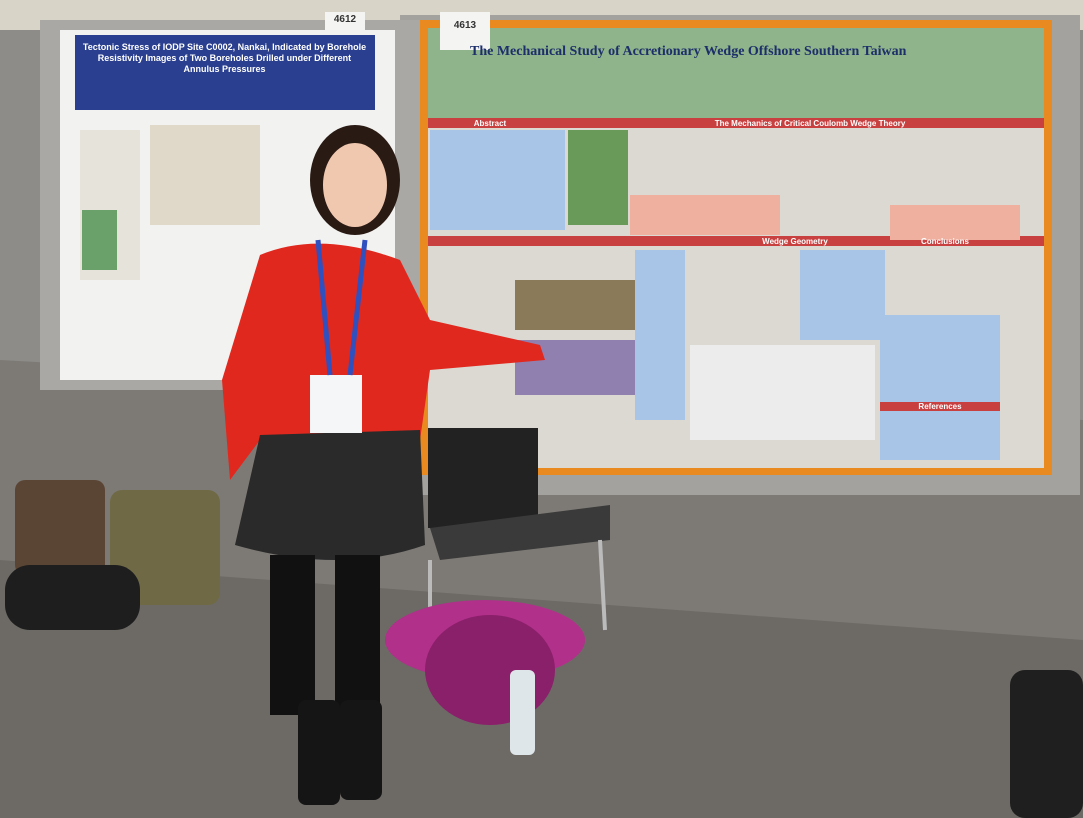  Describe the element at coordinates (99, 240) in the screenshot. I see `left-poster-map` at that location.